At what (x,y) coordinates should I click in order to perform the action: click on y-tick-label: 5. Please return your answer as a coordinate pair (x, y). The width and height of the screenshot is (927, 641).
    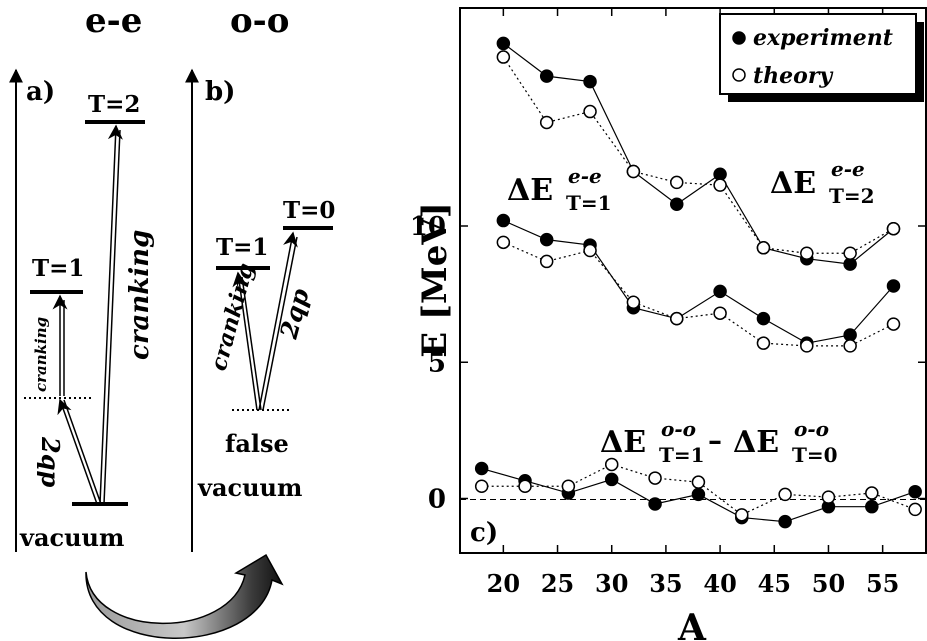
    Looking at the image, I should click on (437, 363).